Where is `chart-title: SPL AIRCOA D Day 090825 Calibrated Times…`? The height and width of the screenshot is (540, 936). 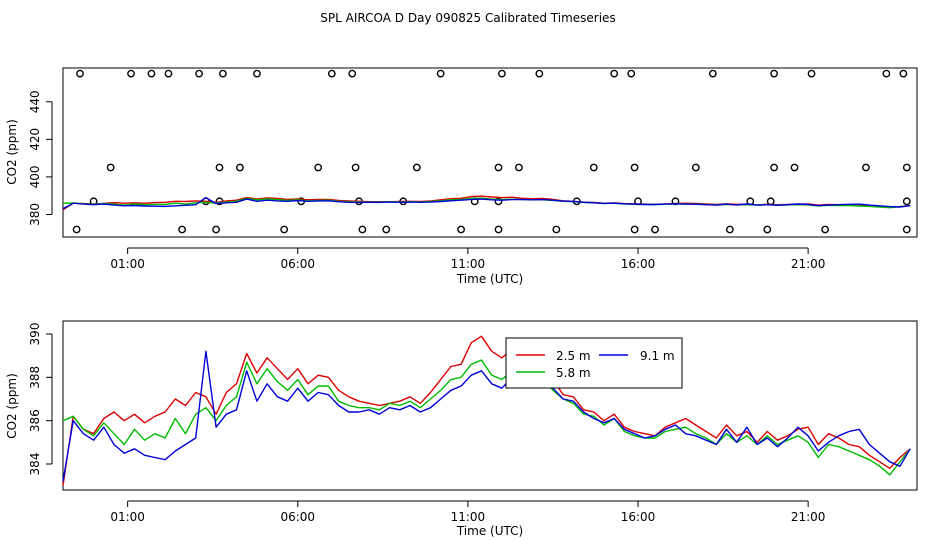 chart-title: SPL AIRCOA D Day 090825 Calibrated Times… is located at coordinates (467, 18).